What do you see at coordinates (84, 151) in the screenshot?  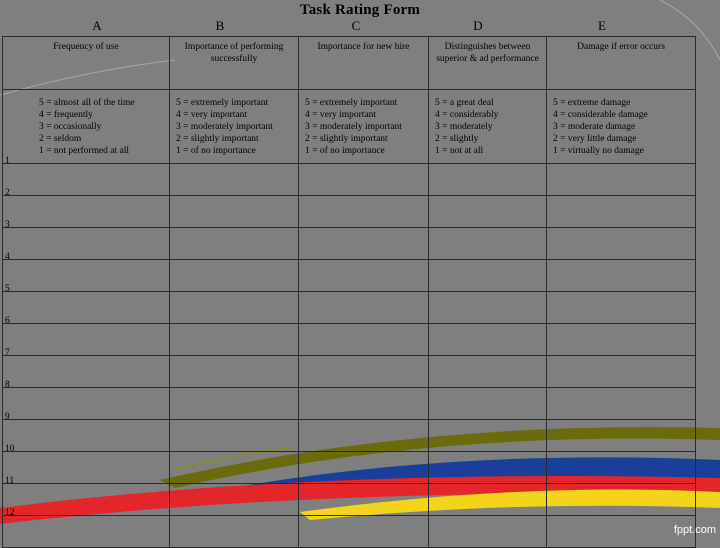 I see `scale-line: 1 = not performed at all` at bounding box center [84, 151].